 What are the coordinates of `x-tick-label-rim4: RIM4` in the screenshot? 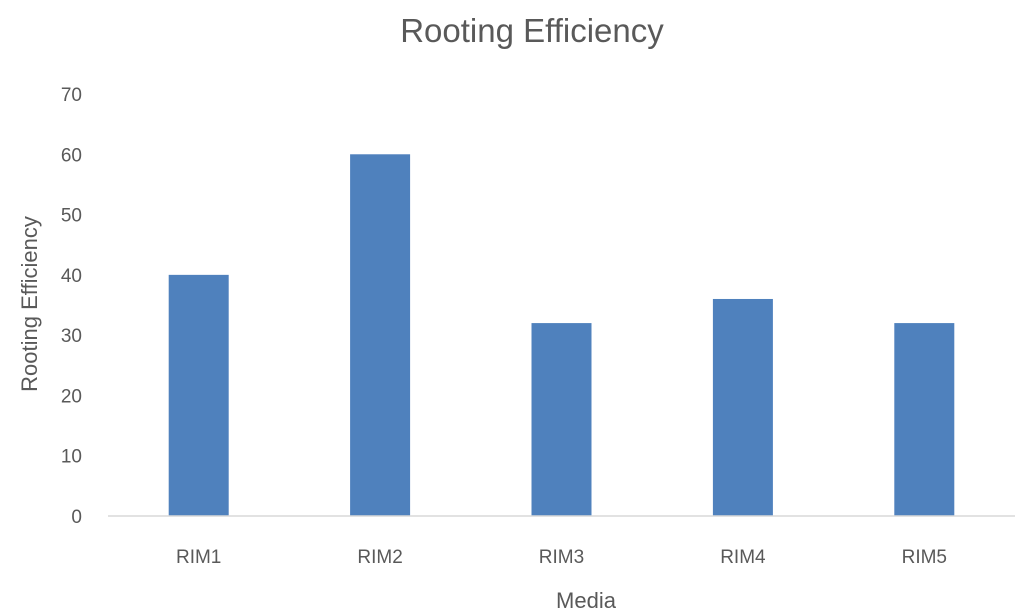 It's located at (743, 557).